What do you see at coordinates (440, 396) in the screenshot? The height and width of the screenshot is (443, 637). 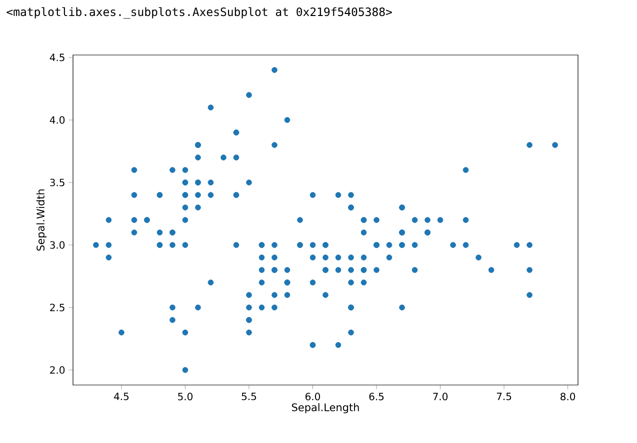 I see `x-tick-label: 7.0` at bounding box center [440, 396].